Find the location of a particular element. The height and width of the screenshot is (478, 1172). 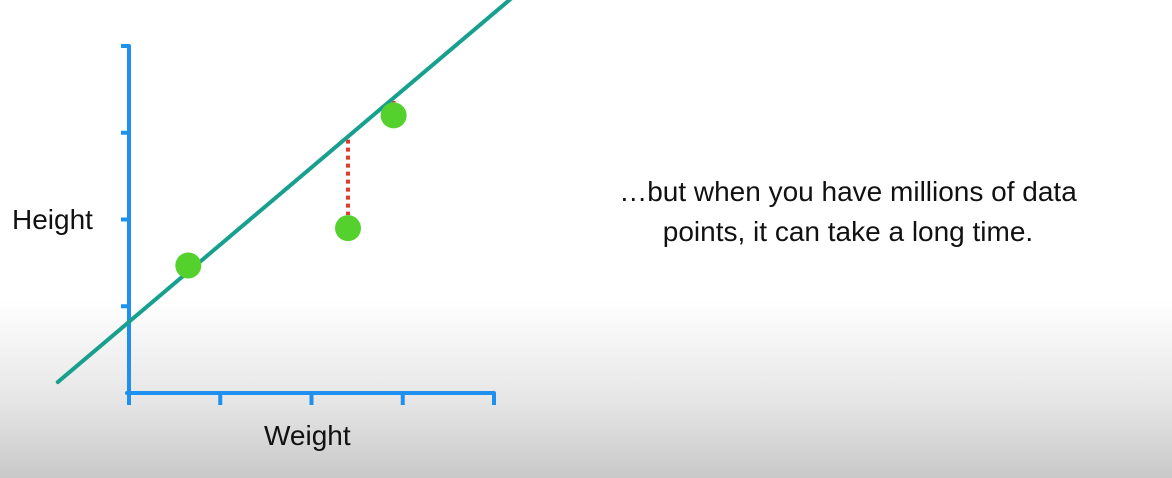

x-axis-label: Weight is located at coordinates (307, 435).